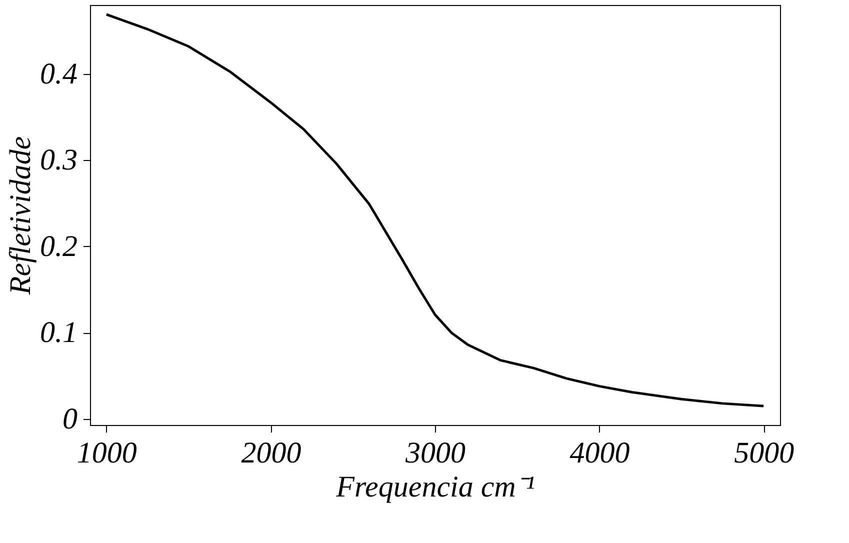  I want to click on x-tick-label: 1000, so click(106, 453).